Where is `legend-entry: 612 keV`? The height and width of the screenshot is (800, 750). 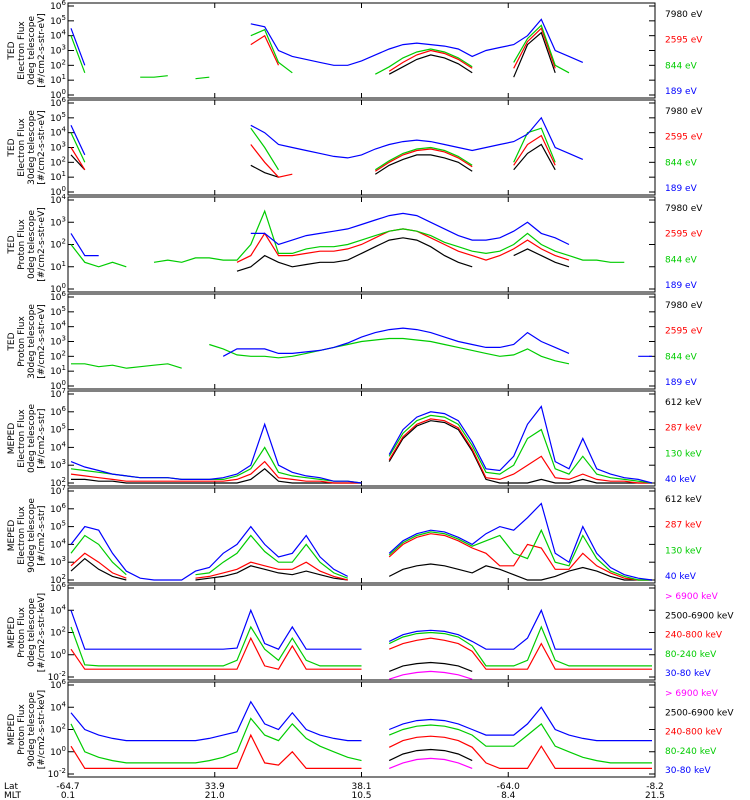 legend-entry: 612 keV is located at coordinates (683, 500).